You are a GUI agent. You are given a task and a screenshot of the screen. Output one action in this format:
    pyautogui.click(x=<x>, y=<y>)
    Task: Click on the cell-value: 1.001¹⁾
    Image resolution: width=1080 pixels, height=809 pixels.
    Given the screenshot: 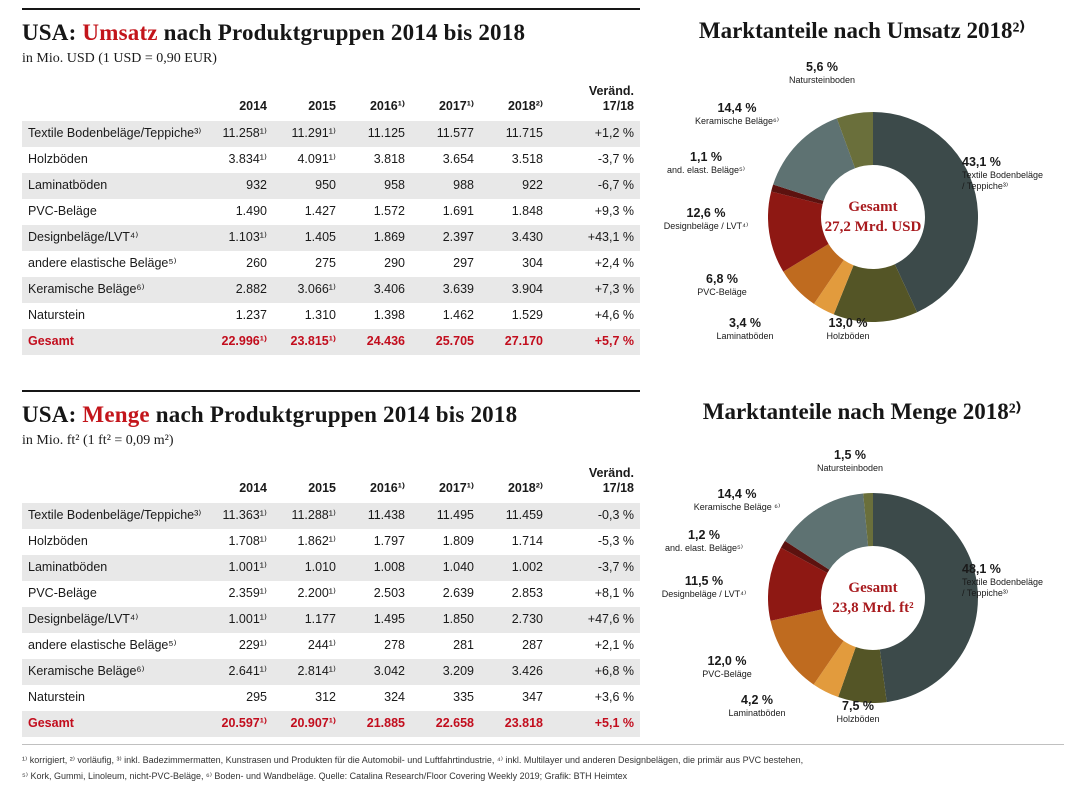 What is the action you would take?
    pyautogui.click(x=247, y=619)
    